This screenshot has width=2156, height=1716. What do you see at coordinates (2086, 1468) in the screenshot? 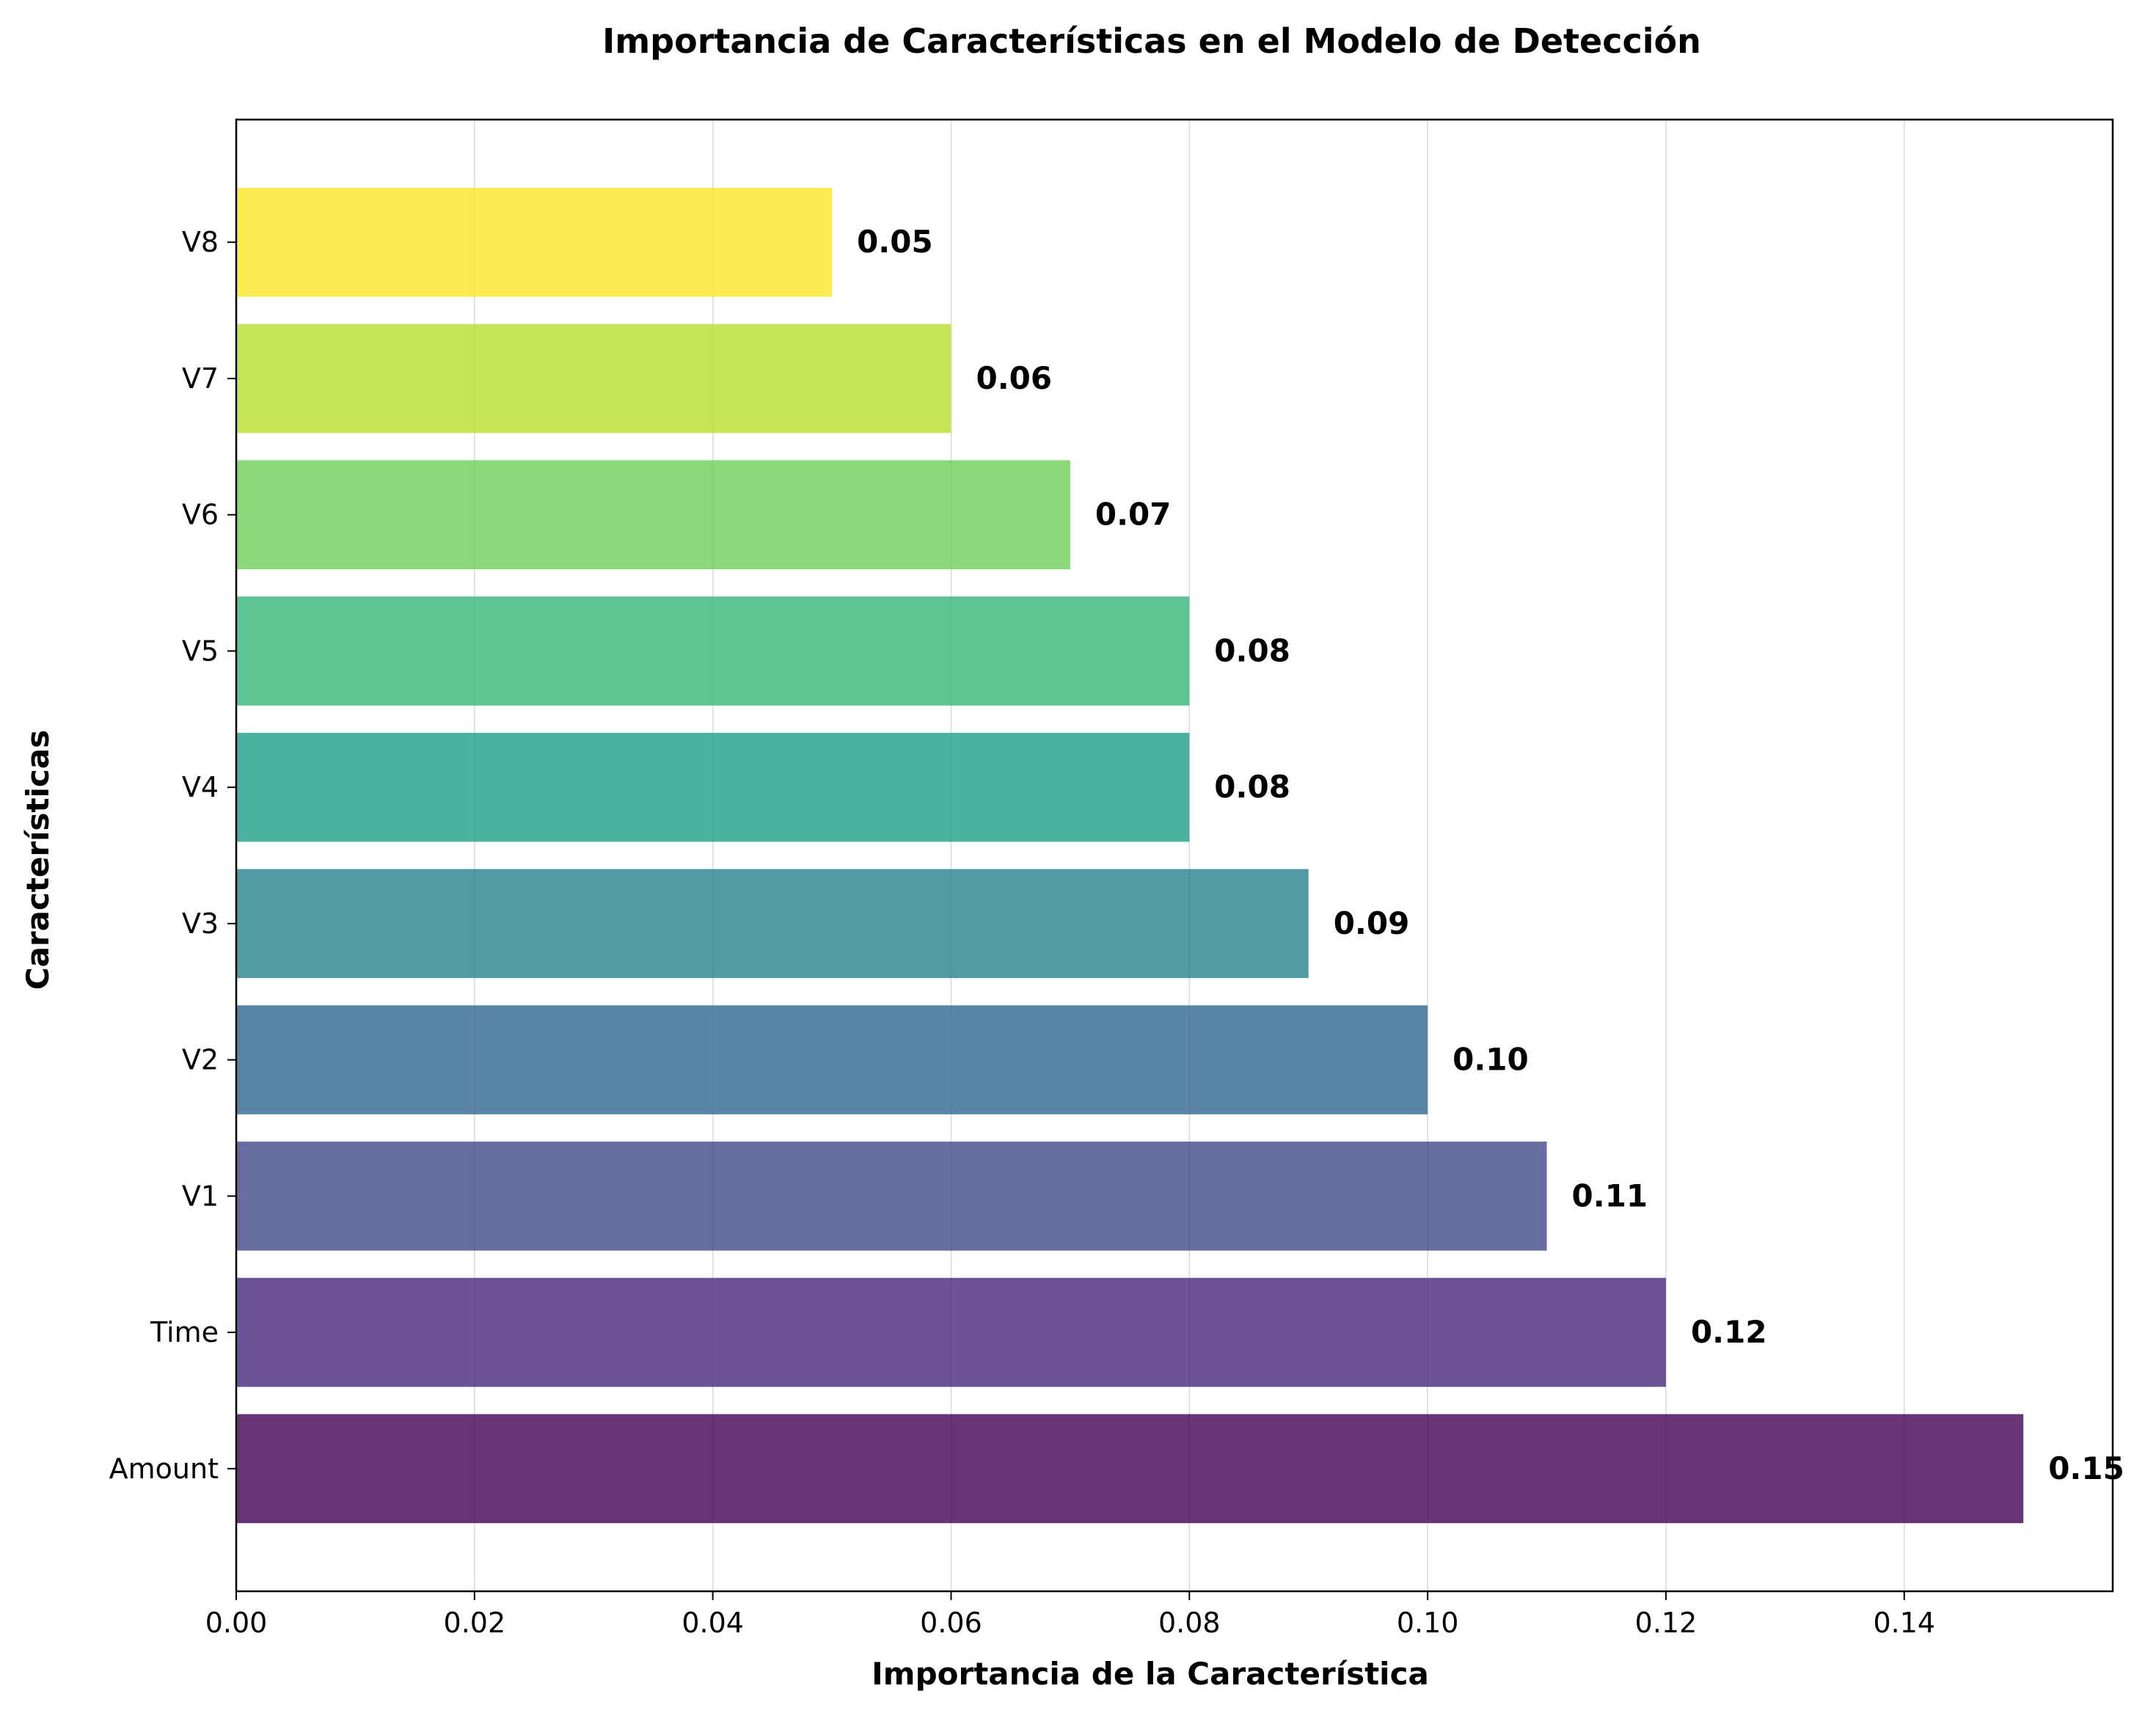
I see `data-label: 0.15` at bounding box center [2086, 1468].